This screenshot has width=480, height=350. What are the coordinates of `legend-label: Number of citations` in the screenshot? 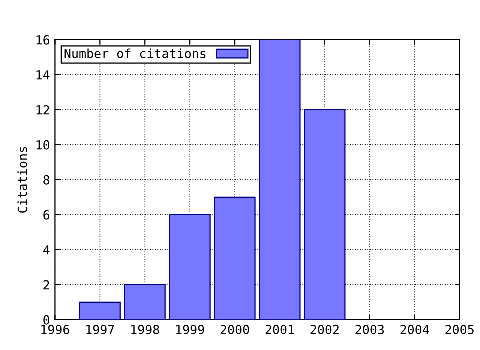 It's located at (135, 53).